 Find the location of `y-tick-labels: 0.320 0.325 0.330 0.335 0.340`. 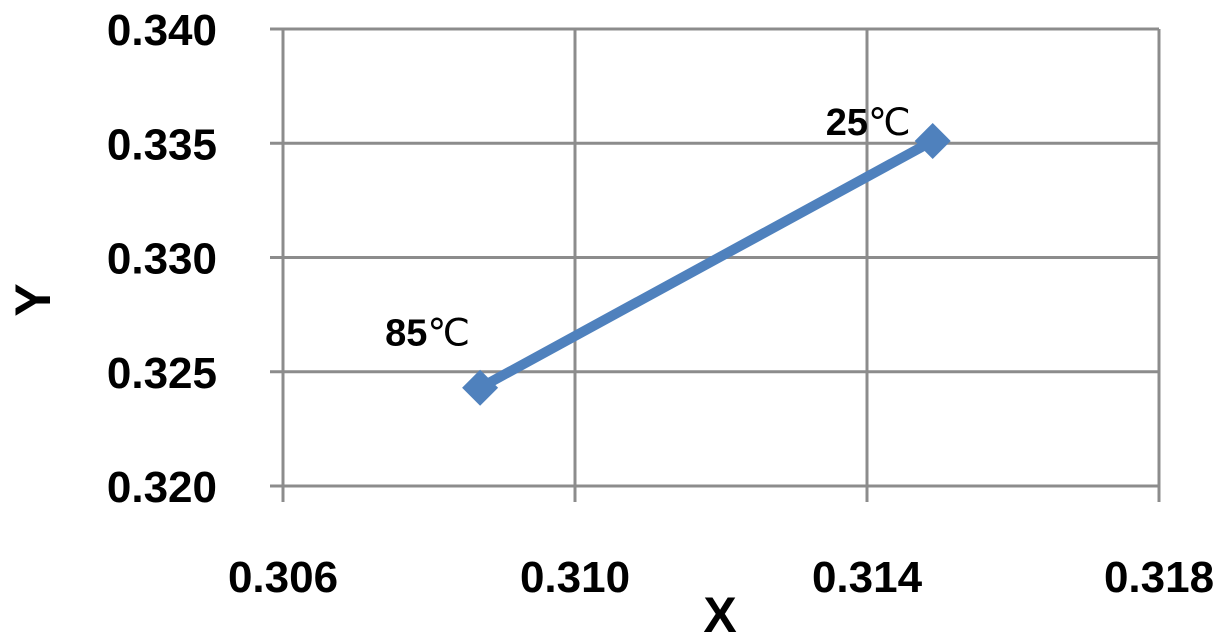

y-tick-labels: 0.320 0.325 0.330 0.335 0.340 is located at coordinates (162, 259).